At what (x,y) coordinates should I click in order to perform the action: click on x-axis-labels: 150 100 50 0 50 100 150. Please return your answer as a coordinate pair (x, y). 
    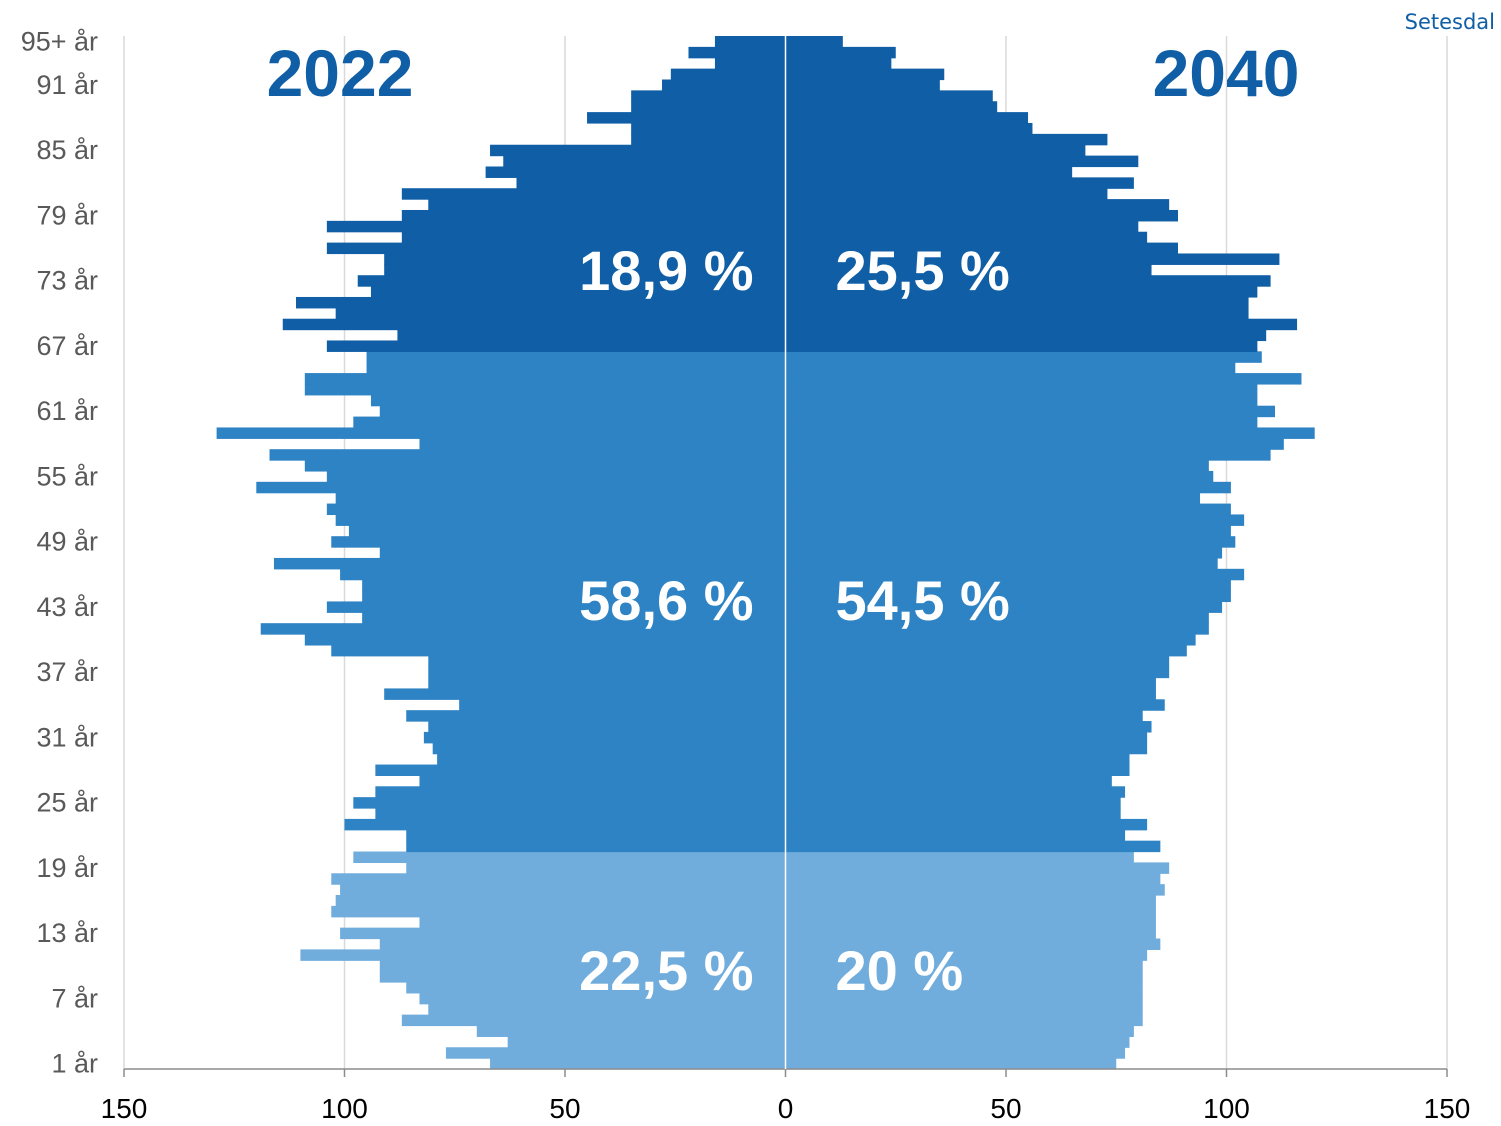
    Looking at the image, I should click on (786, 1108).